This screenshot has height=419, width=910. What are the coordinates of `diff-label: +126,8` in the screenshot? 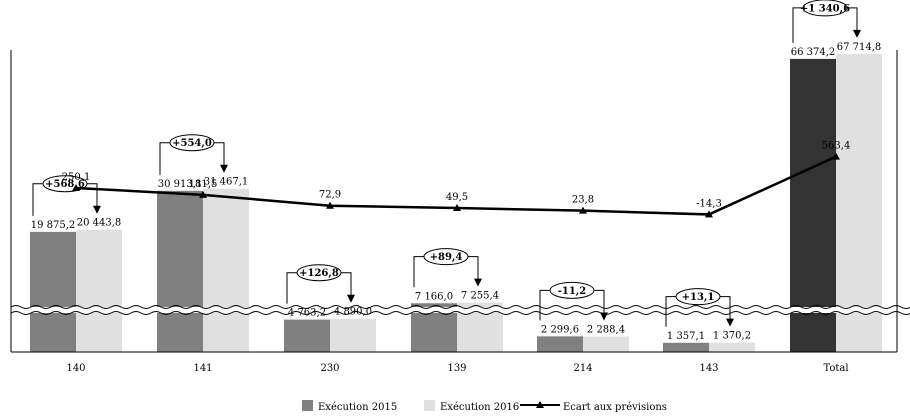 It's located at (319, 273).